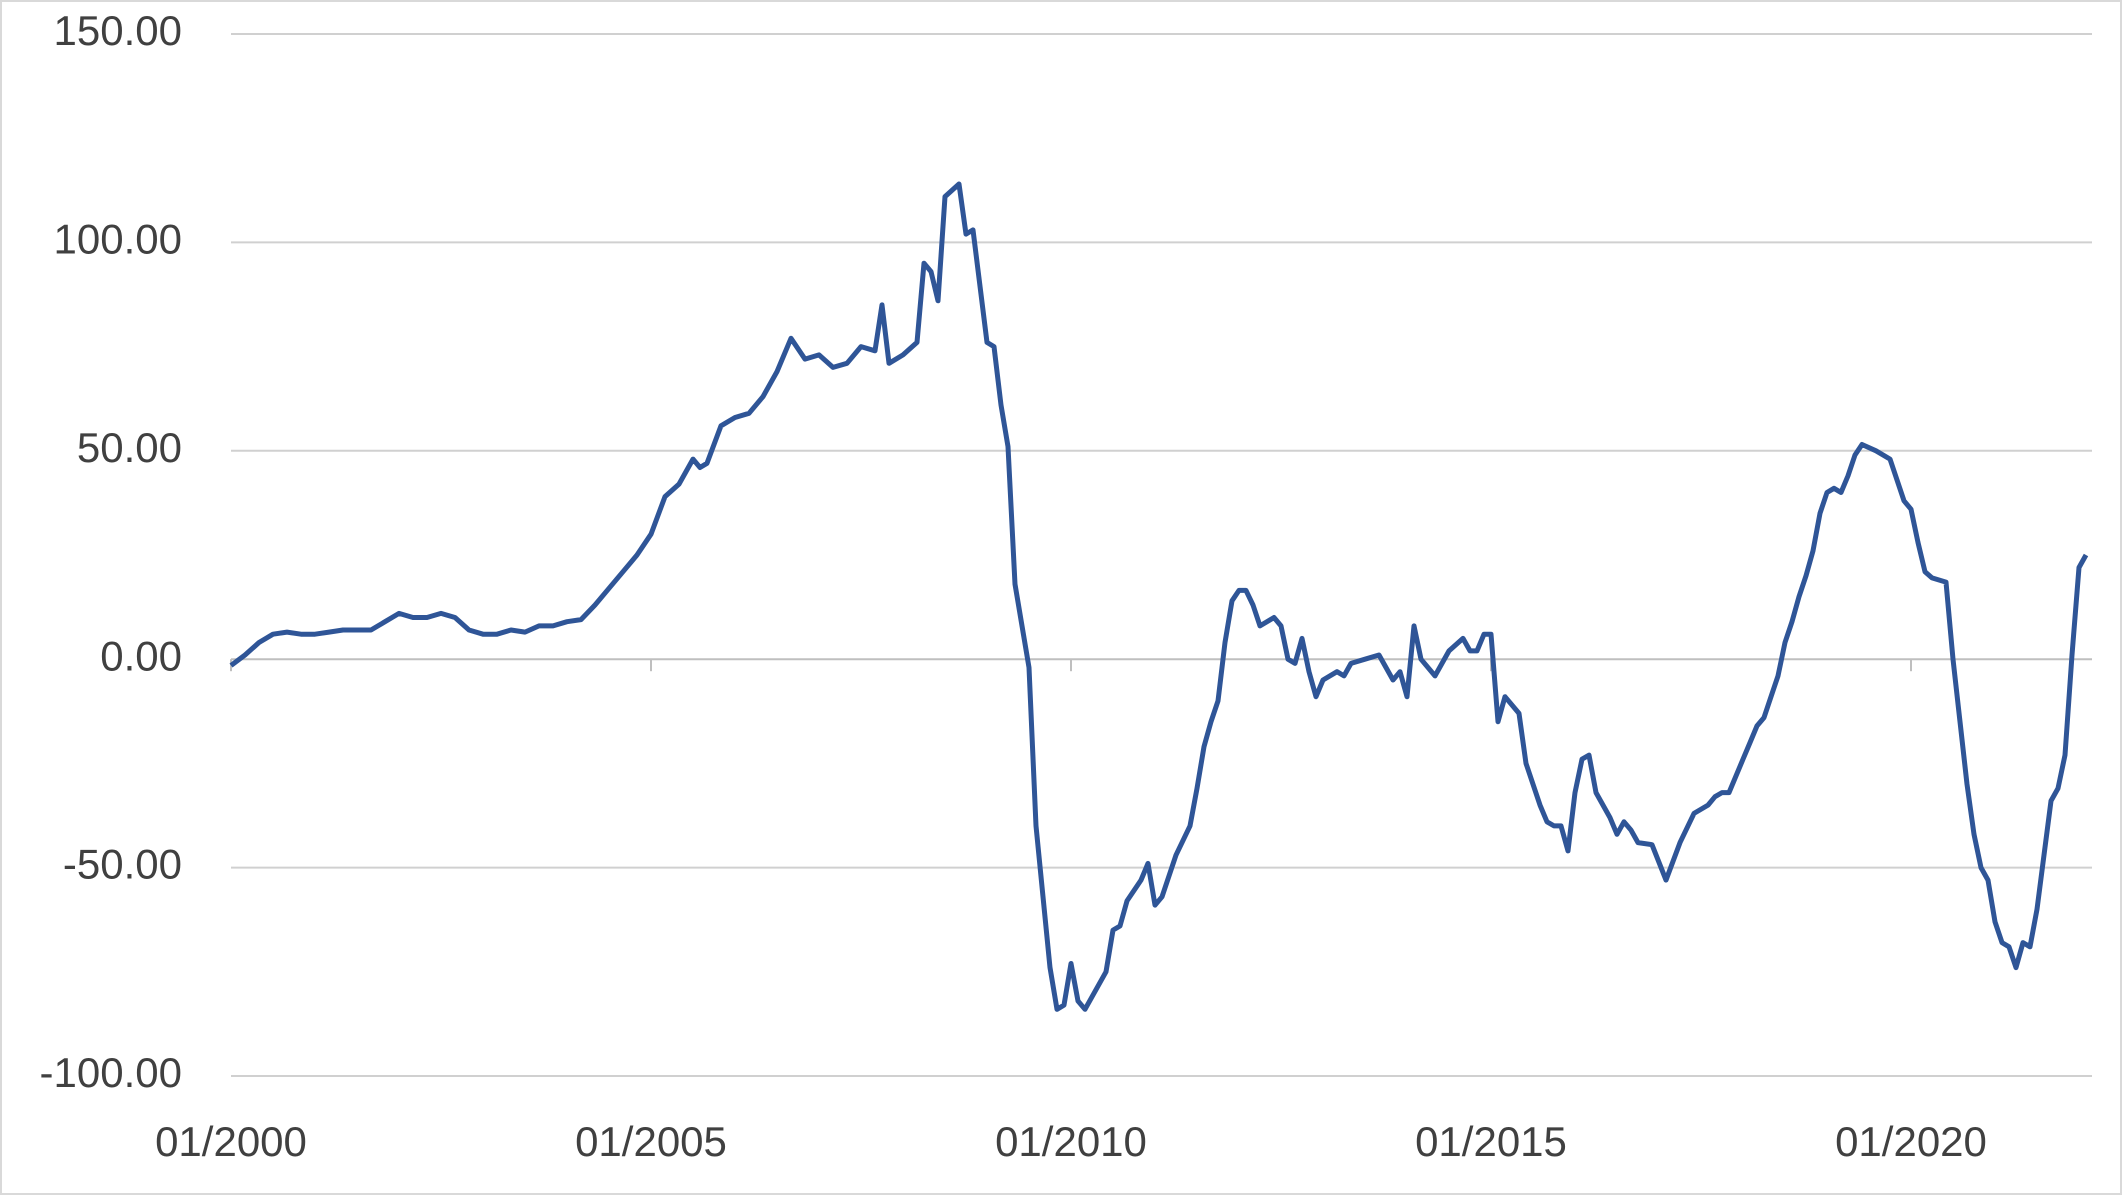 This screenshot has height=1195, width=2122. What do you see at coordinates (651, 1141) in the screenshot?
I see `x-tick-label: 01/2005` at bounding box center [651, 1141].